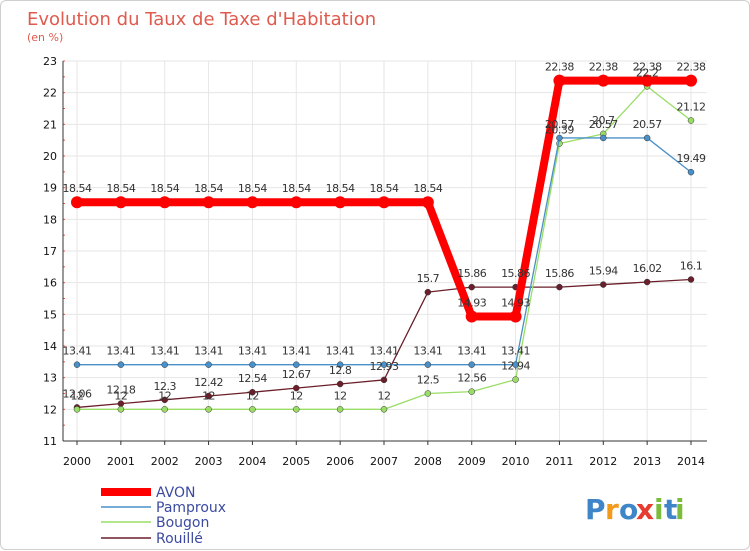 The height and width of the screenshot is (551, 750). I want to click on data-label-rouill: 12.42, so click(208, 382).